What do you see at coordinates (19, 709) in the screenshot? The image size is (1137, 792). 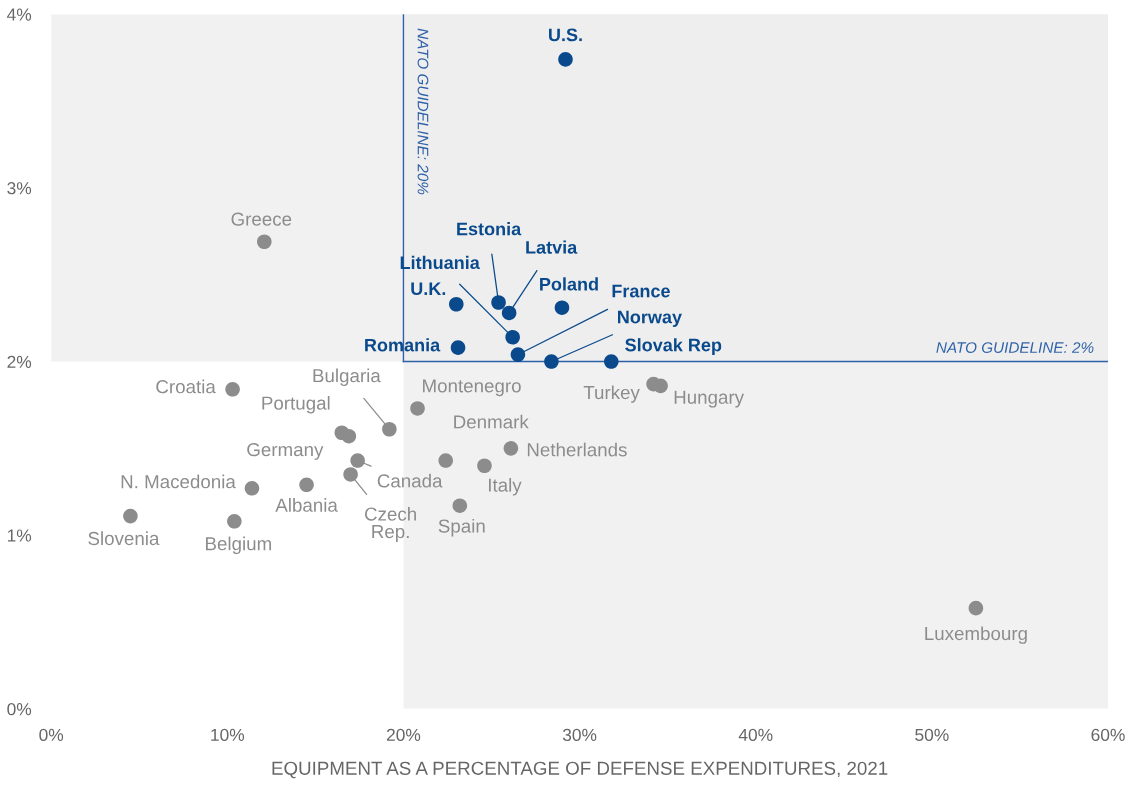 I see `y-tick-label: 0%` at bounding box center [19, 709].